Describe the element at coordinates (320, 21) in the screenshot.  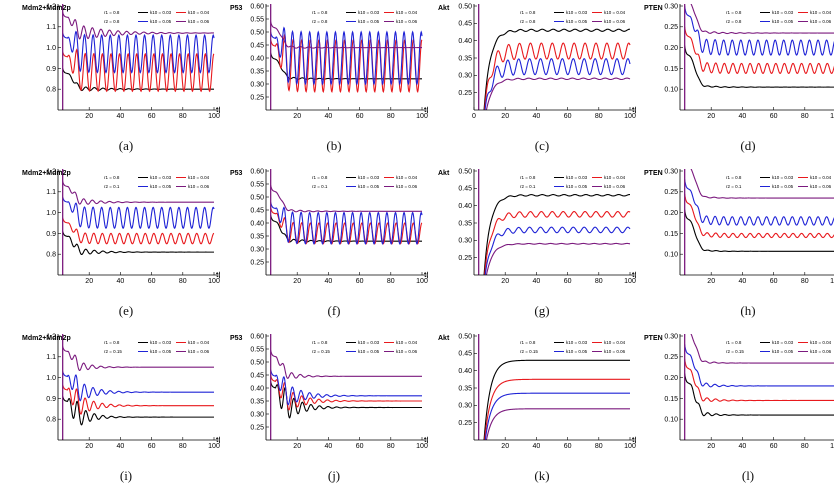
I see `legend-entry: r2 = 0.8` at that location.